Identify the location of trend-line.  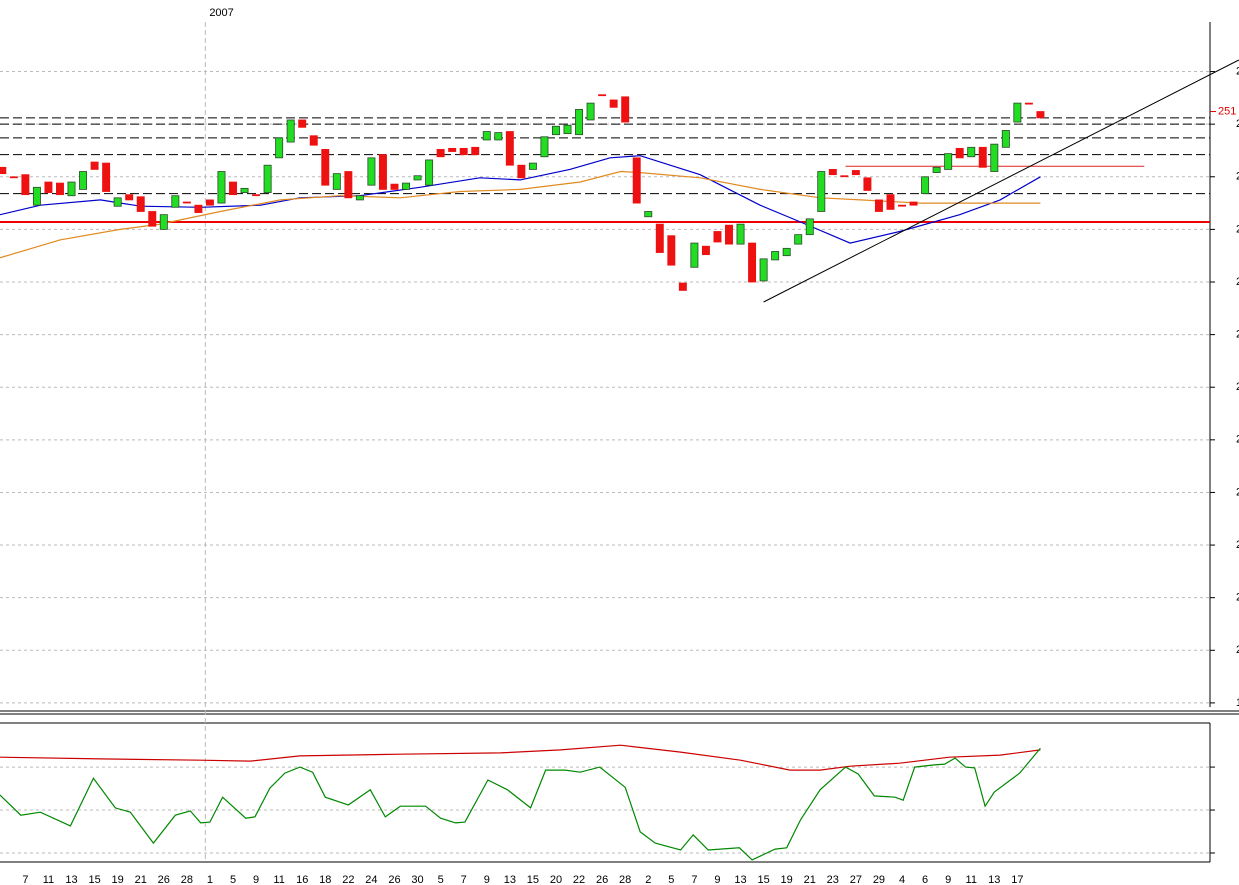
(1001, 181).